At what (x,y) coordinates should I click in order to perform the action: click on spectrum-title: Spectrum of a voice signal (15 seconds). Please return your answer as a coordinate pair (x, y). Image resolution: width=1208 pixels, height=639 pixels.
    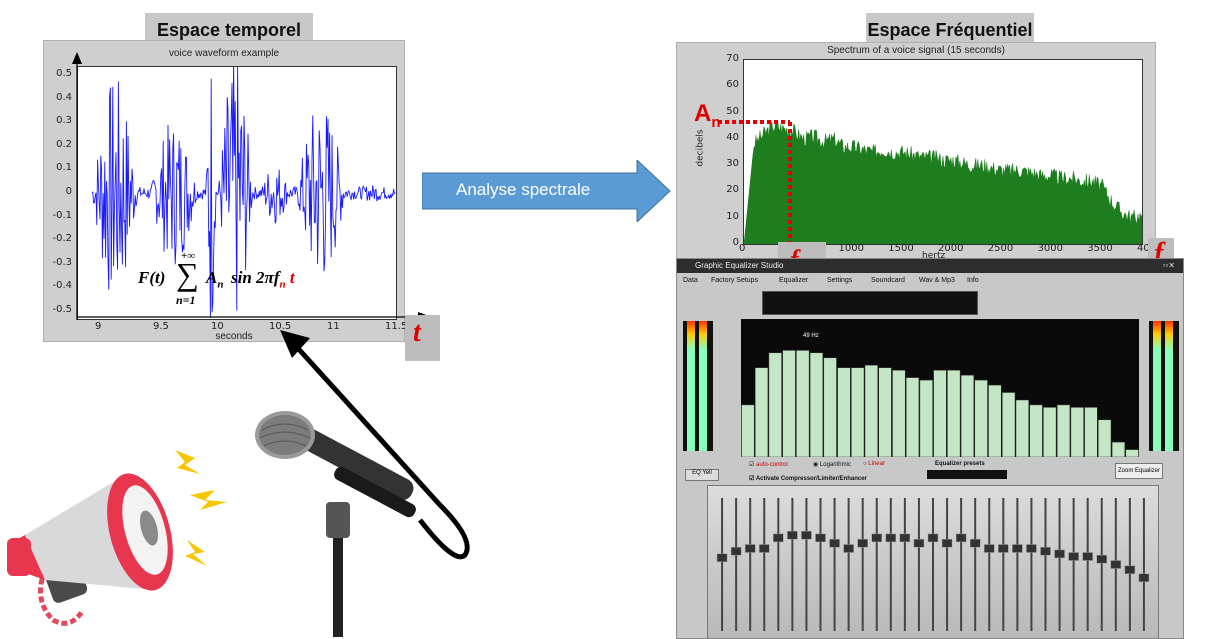
    Looking at the image, I should click on (916, 50).